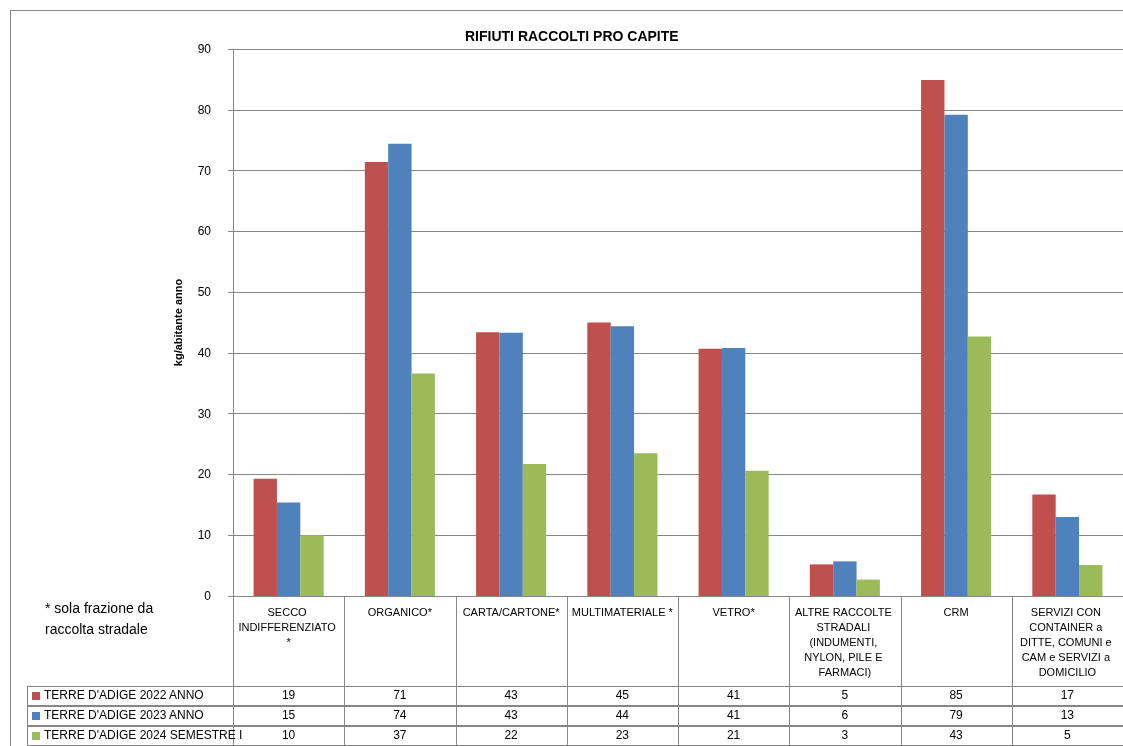 The height and width of the screenshot is (746, 1123). I want to click on x-tick-label: MULTIMATERIALE *, so click(622, 611).